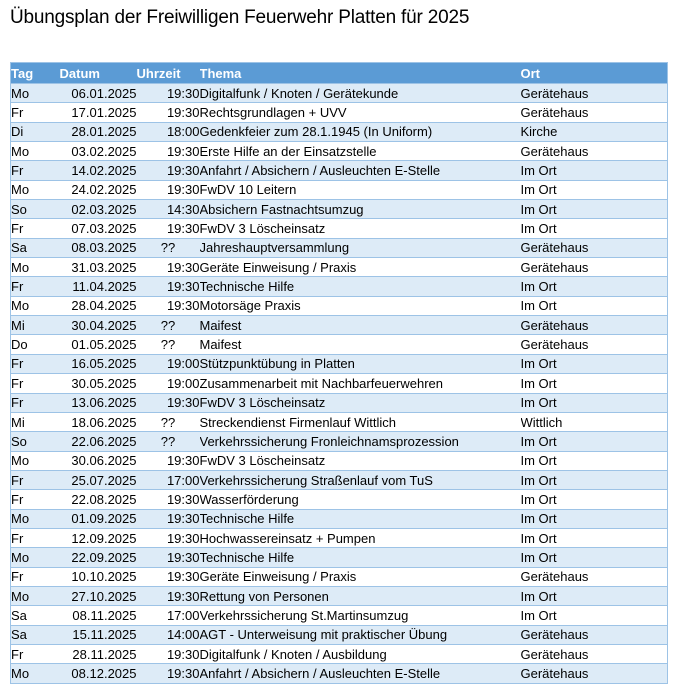 Image resolution: width=689 pixels, height=693 pixels. I want to click on column-header-tag: Tag, so click(35, 73).